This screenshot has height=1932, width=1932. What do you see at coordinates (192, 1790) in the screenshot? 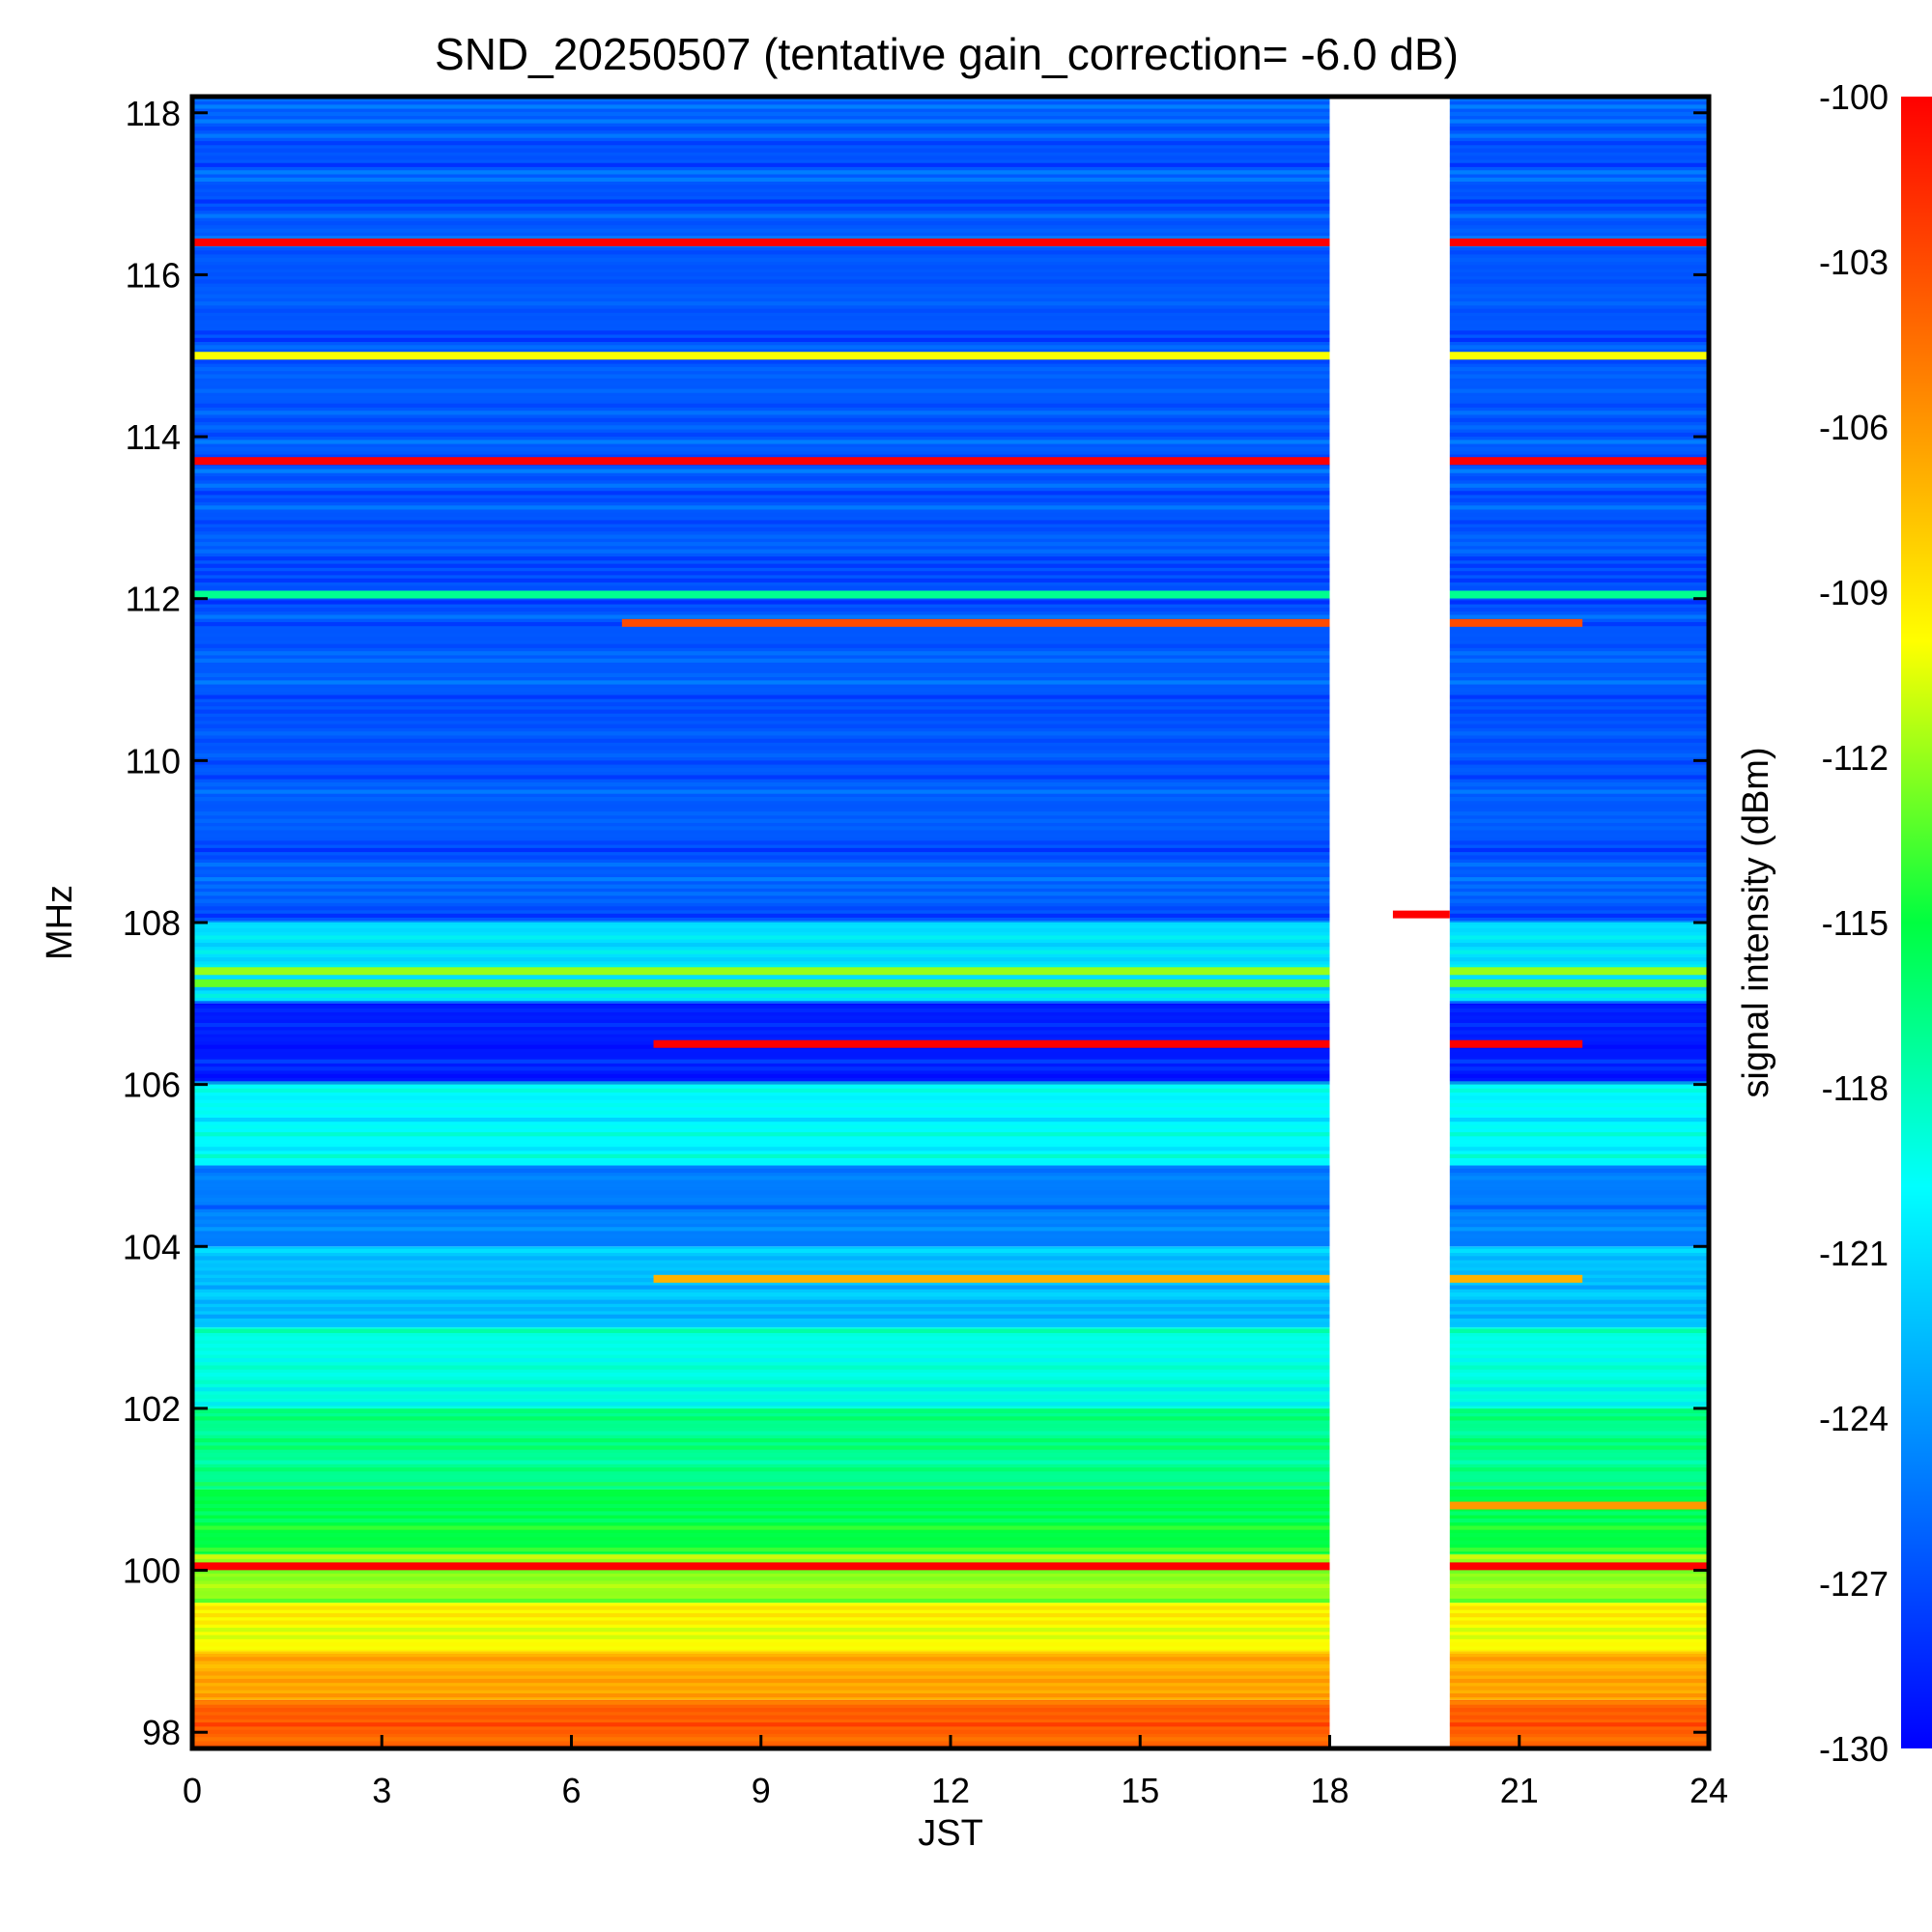
I see `x-tick-label: 0` at bounding box center [192, 1790].